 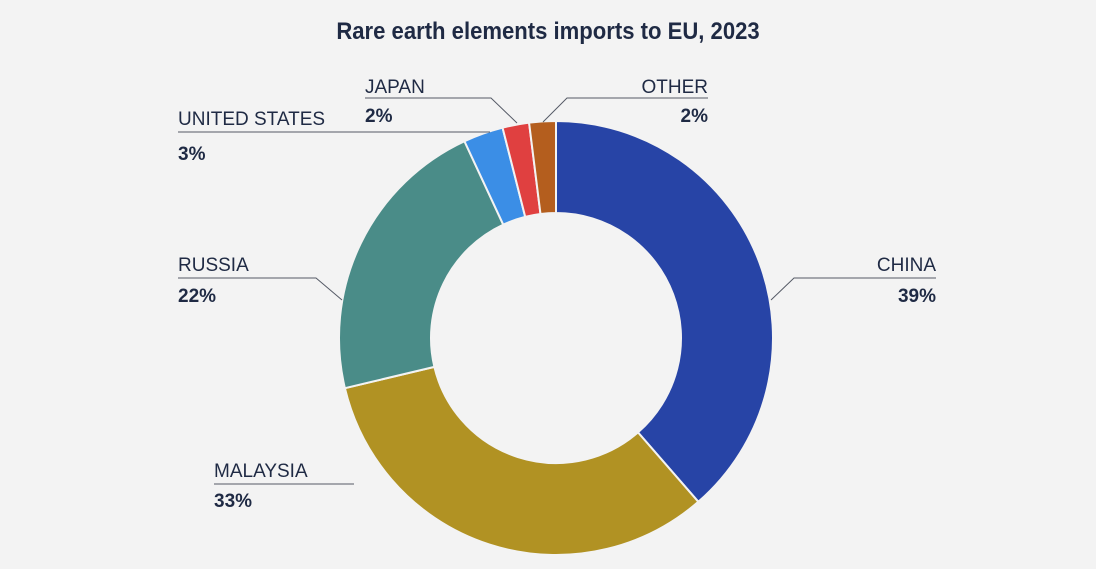 I want to click on slice-russia, so click(x=421, y=264).